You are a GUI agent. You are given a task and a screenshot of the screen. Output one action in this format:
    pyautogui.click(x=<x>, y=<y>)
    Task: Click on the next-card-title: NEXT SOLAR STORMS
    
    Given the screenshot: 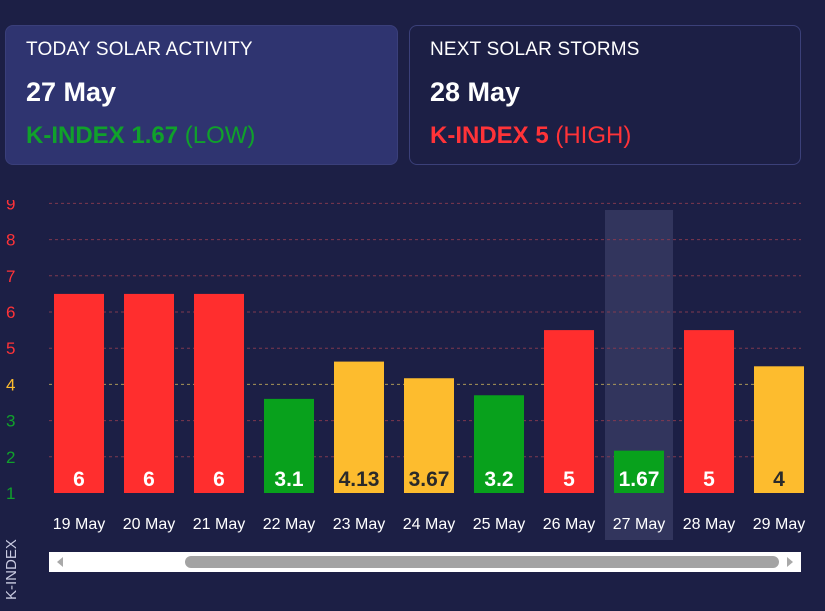 What is the action you would take?
    pyautogui.click(x=535, y=49)
    